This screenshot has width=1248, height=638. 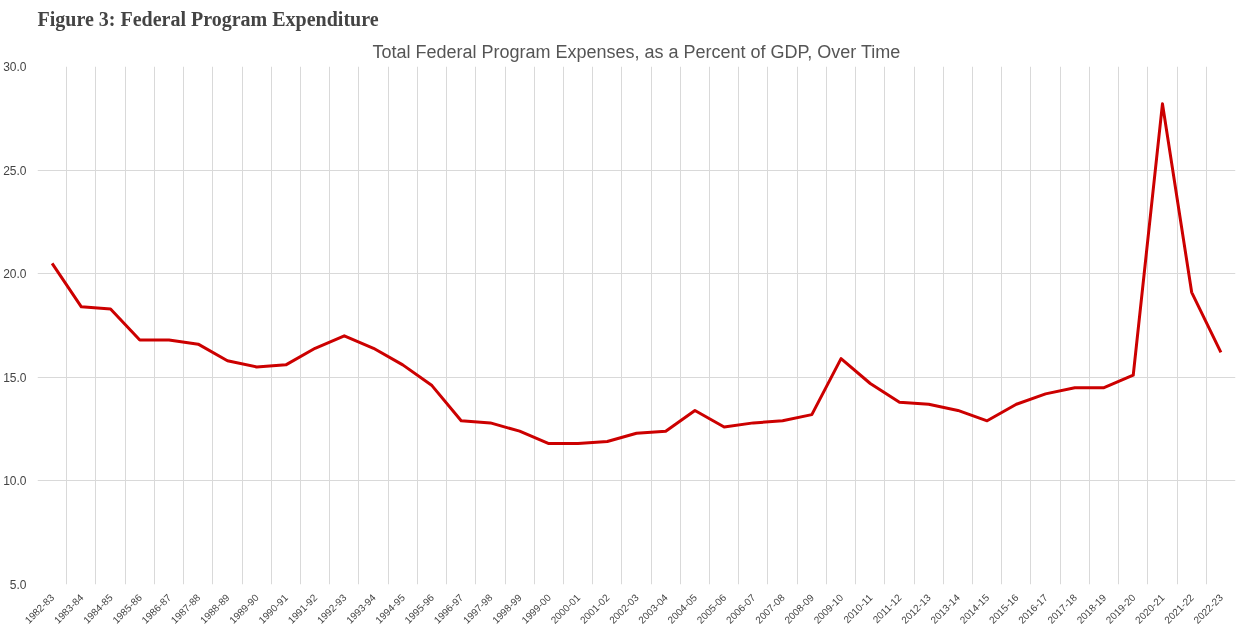 I want to click on y-tick-label: 10.0, so click(x=15, y=481).